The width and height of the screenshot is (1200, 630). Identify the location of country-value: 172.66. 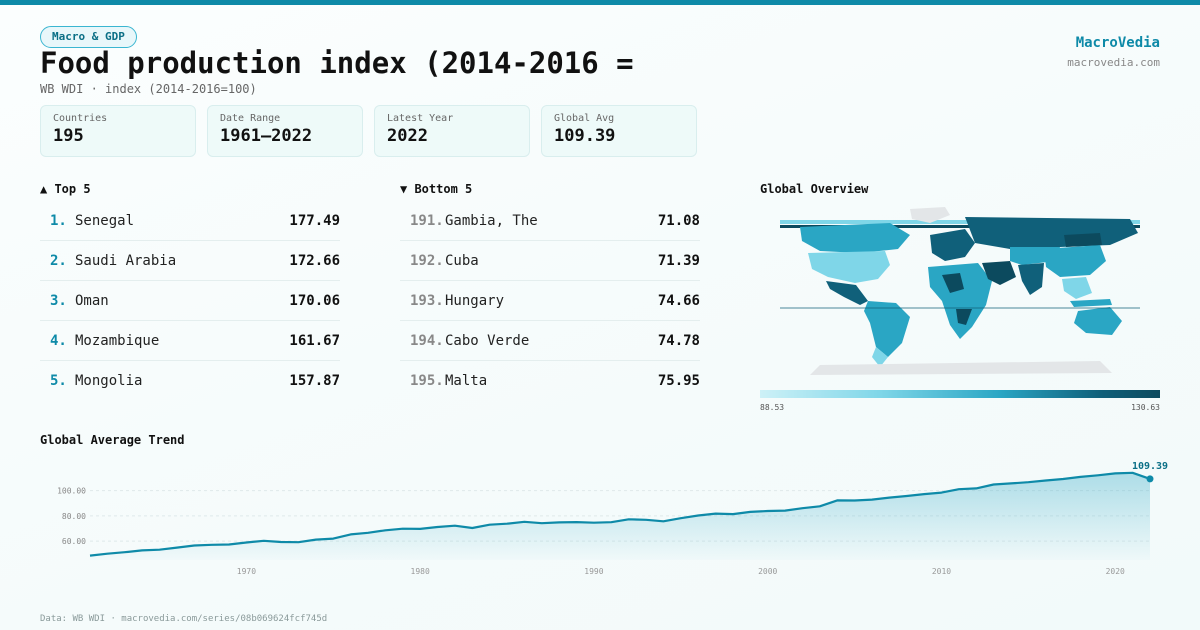
(314, 261).